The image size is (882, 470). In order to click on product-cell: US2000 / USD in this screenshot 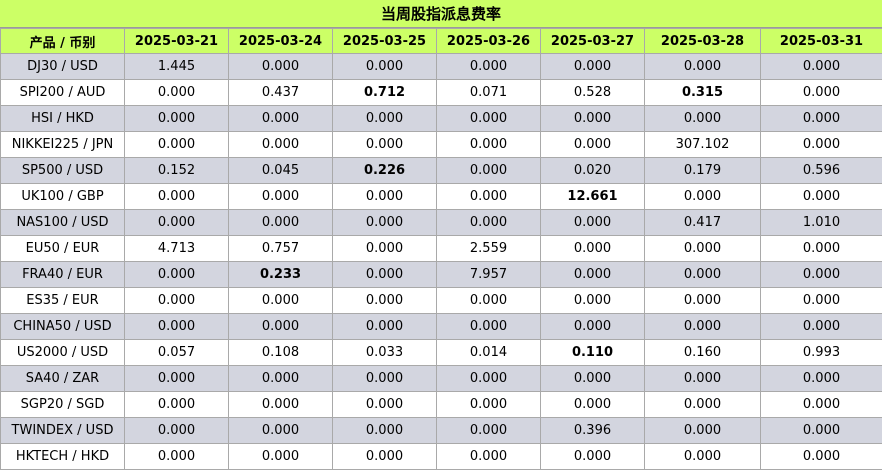, I will do `click(63, 353)`.